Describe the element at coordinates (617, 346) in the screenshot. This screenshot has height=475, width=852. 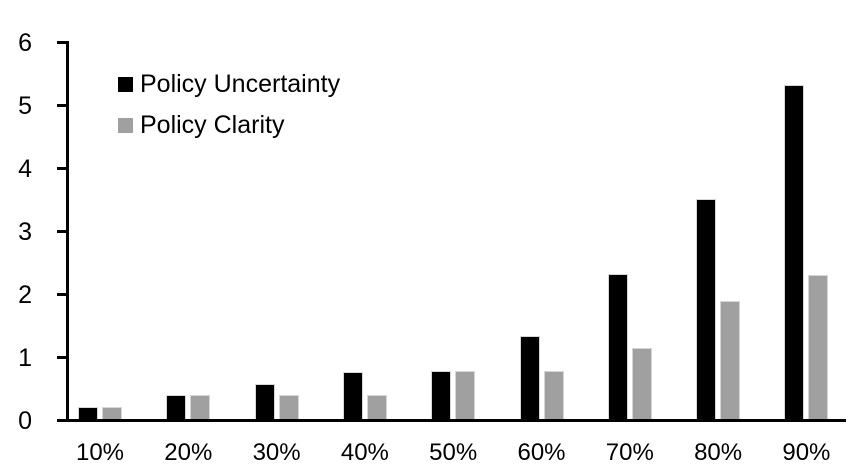
I see `bar-policy-uncertainty-70%` at that location.